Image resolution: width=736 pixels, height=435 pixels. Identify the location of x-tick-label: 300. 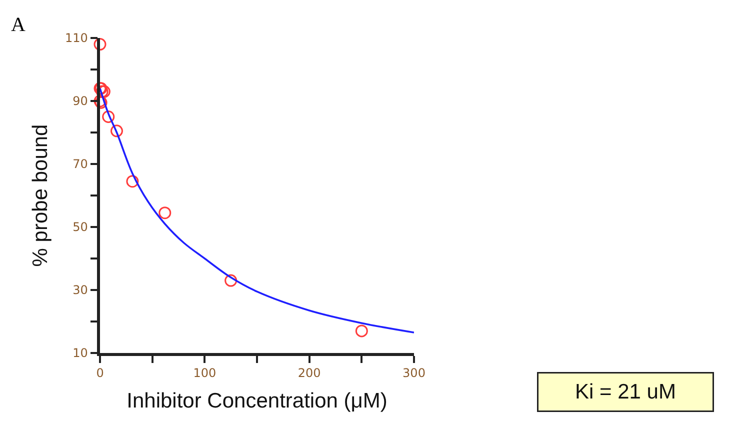
(414, 373).